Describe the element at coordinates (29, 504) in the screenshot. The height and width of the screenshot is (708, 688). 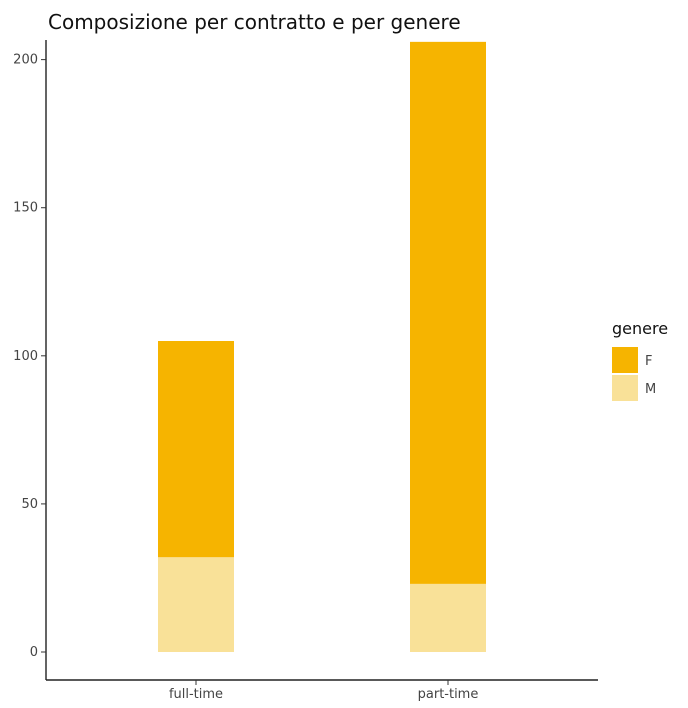
I see `y-tick-label: 50` at that location.